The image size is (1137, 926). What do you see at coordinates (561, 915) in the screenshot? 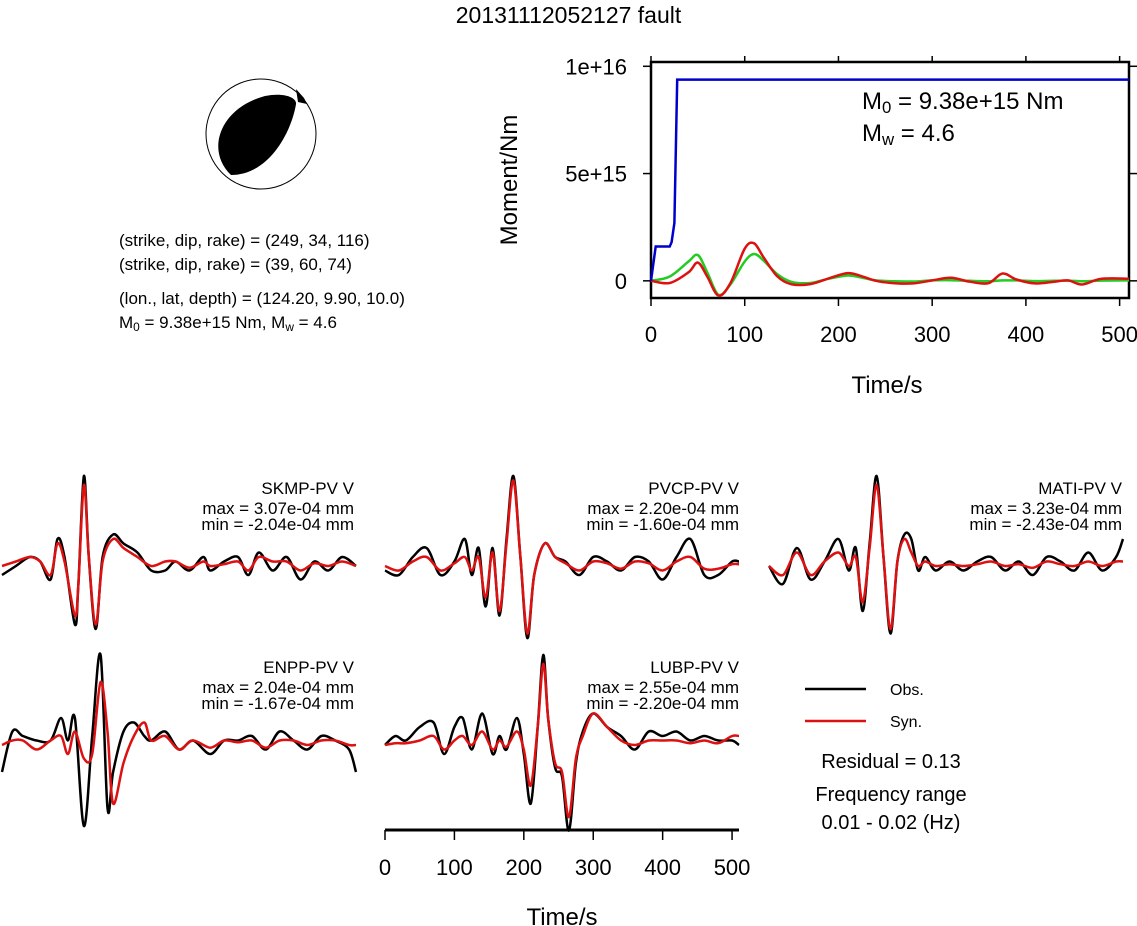
I see `waveform-xlabel: Time/s` at bounding box center [561, 915].